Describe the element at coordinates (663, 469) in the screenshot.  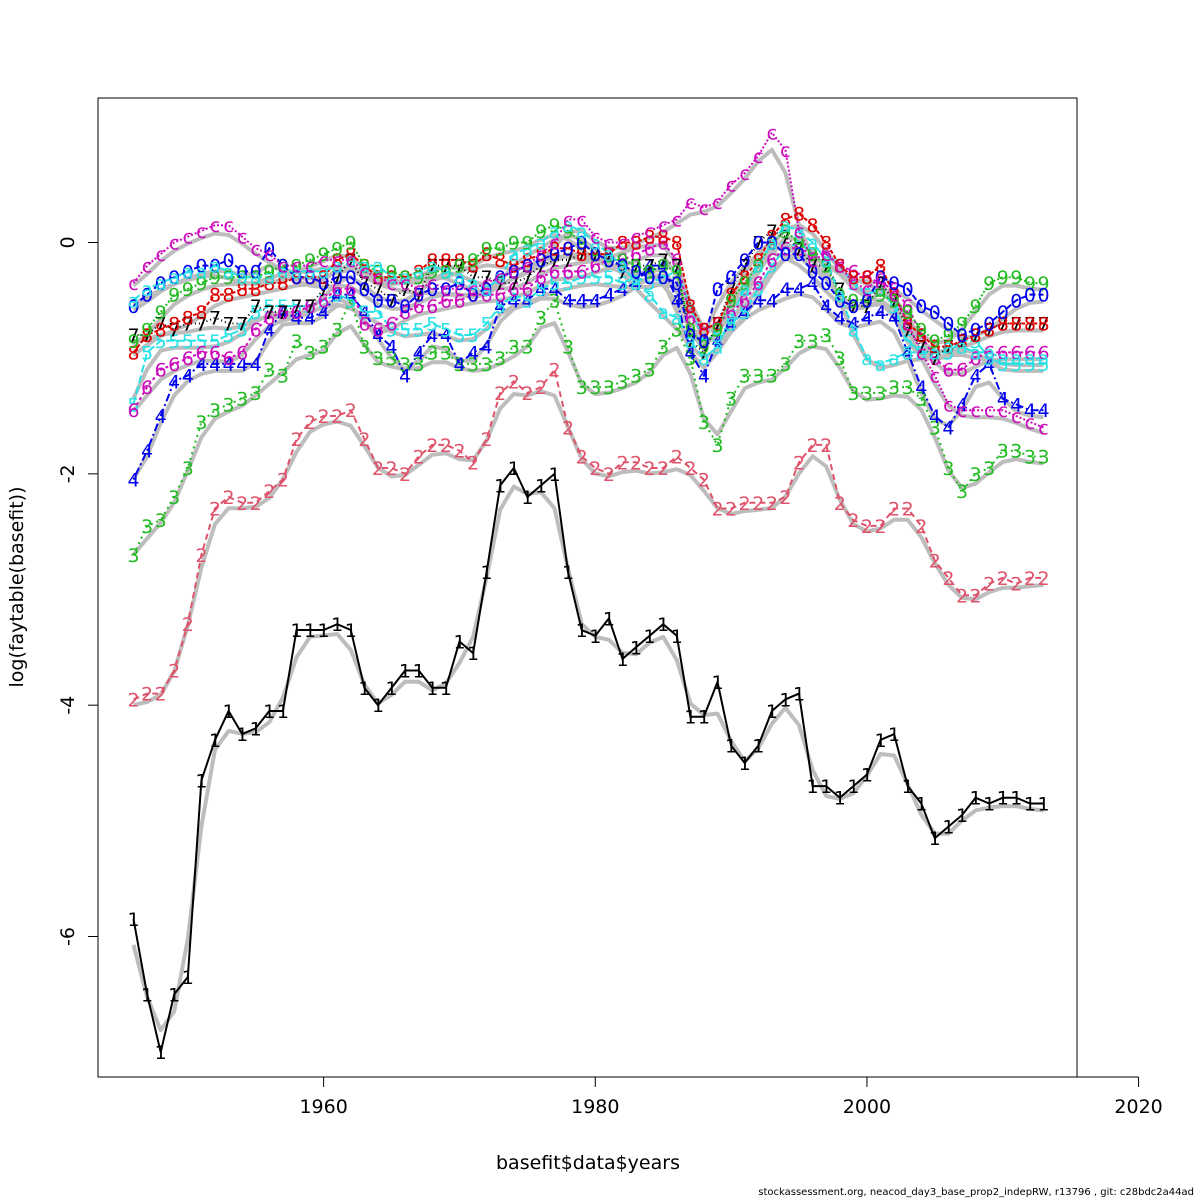
I see `point-2-1985: 2` at that location.